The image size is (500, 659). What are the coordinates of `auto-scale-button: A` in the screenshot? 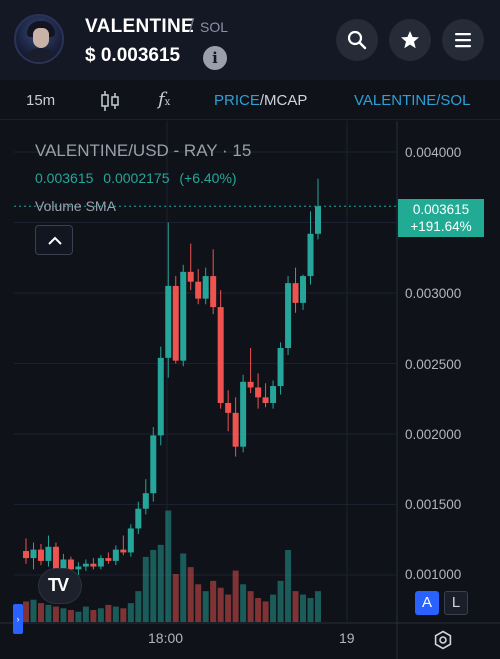 It's located at (427, 603).